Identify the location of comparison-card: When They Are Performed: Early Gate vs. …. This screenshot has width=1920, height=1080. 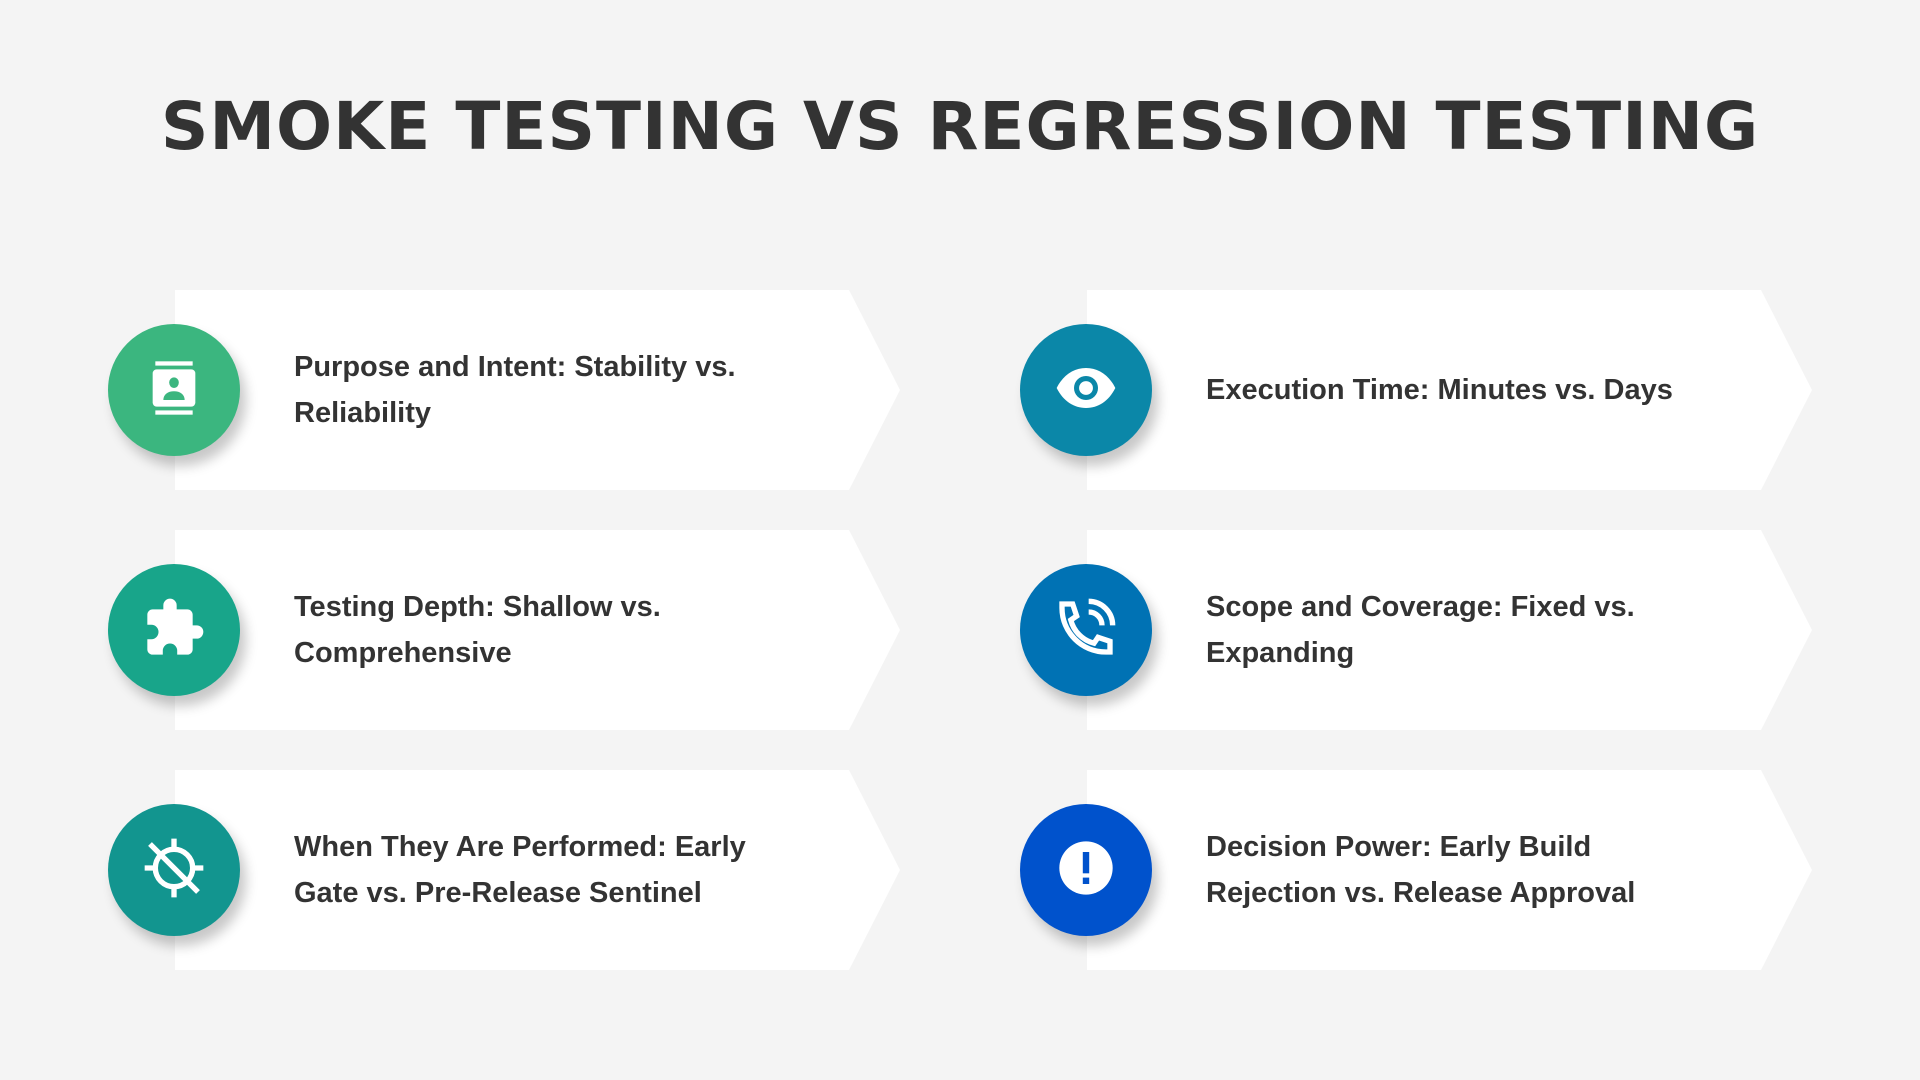
(504, 870).